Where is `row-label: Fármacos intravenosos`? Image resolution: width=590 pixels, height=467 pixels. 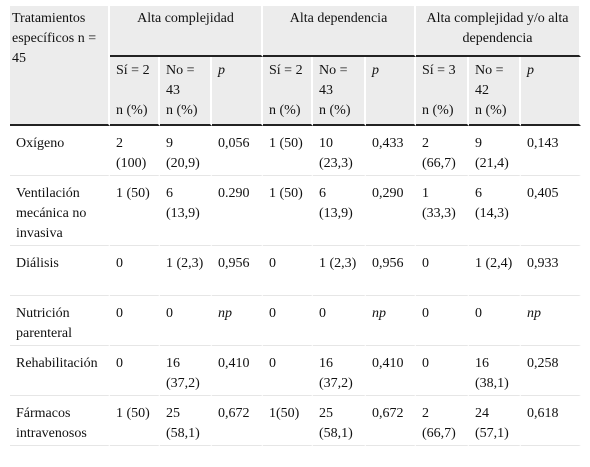 row-label: Fármacos intravenosos is located at coordinates (60, 421).